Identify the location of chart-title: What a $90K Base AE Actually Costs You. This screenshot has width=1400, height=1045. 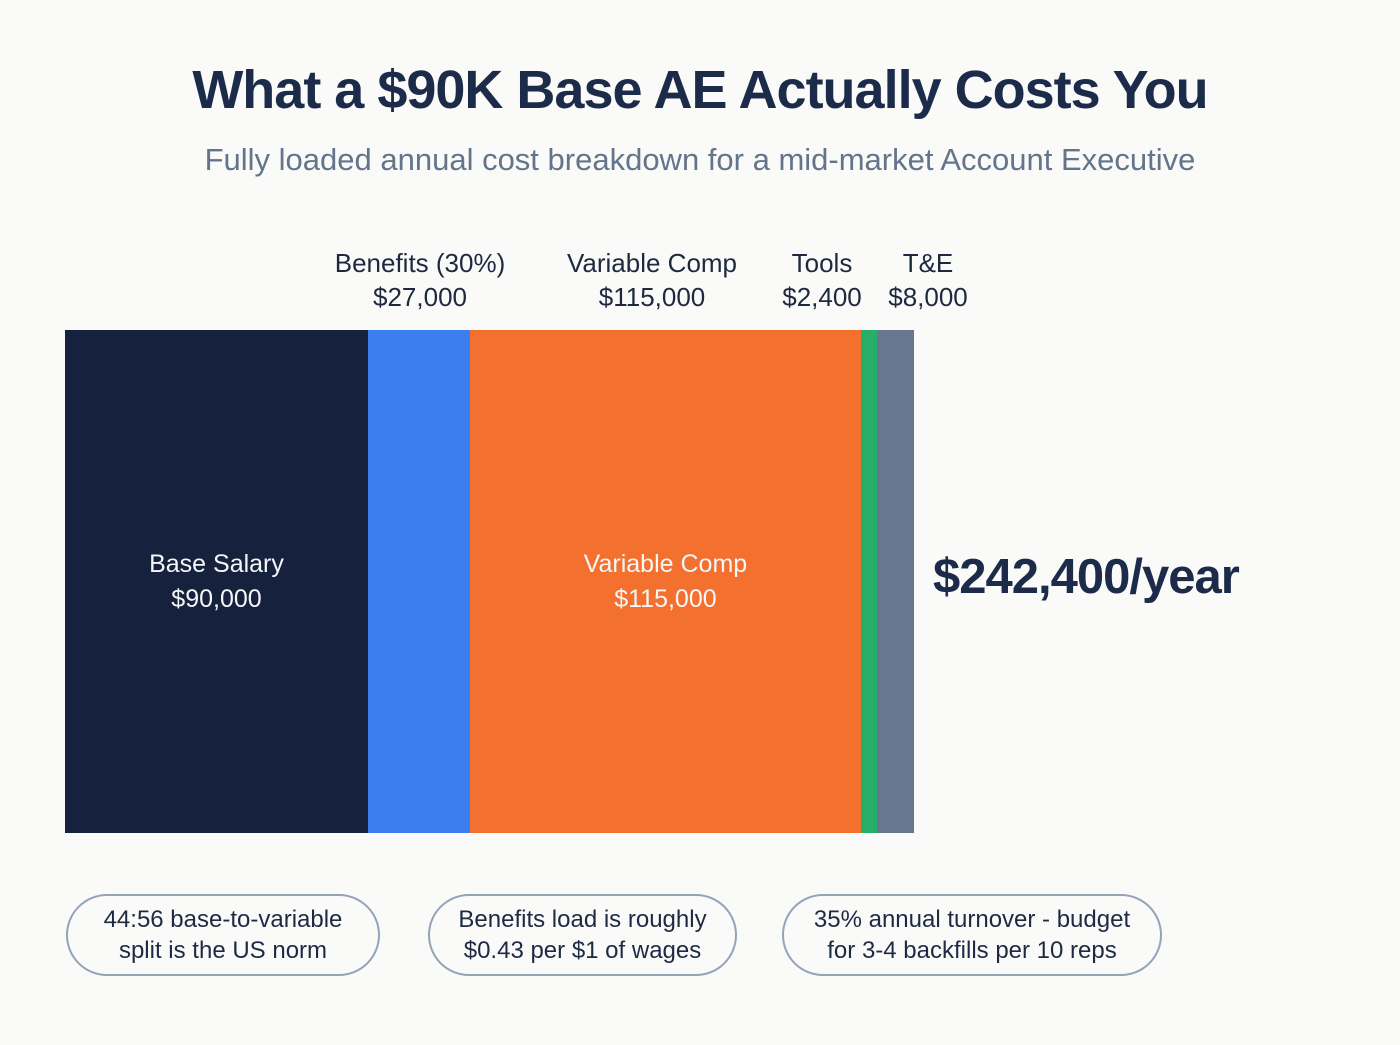
(700, 90).